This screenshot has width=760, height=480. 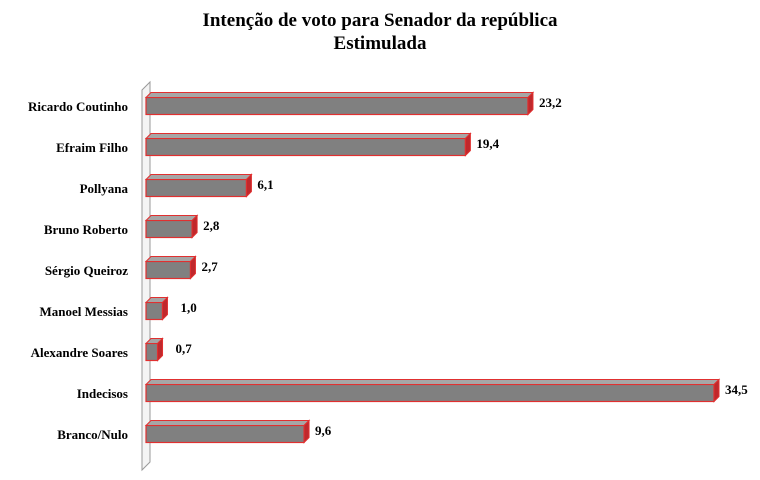 I want to click on category-label: Pollyana, so click(x=104, y=188).